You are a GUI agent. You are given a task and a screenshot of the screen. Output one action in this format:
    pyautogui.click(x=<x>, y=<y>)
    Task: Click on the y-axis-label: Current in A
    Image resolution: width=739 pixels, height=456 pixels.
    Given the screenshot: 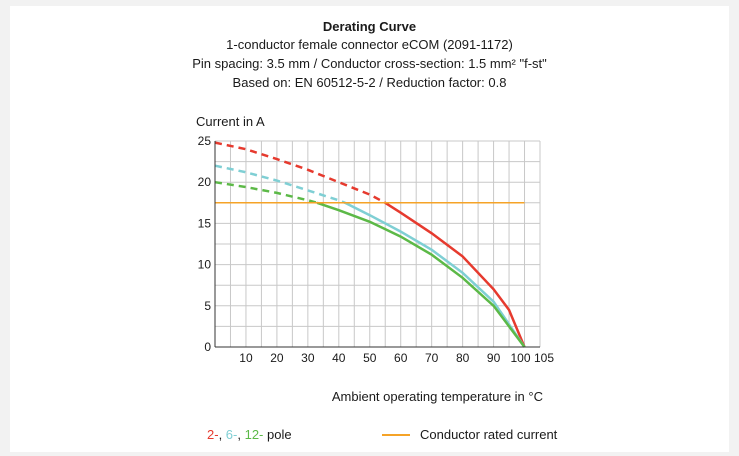 What is the action you would take?
    pyautogui.click(x=230, y=121)
    